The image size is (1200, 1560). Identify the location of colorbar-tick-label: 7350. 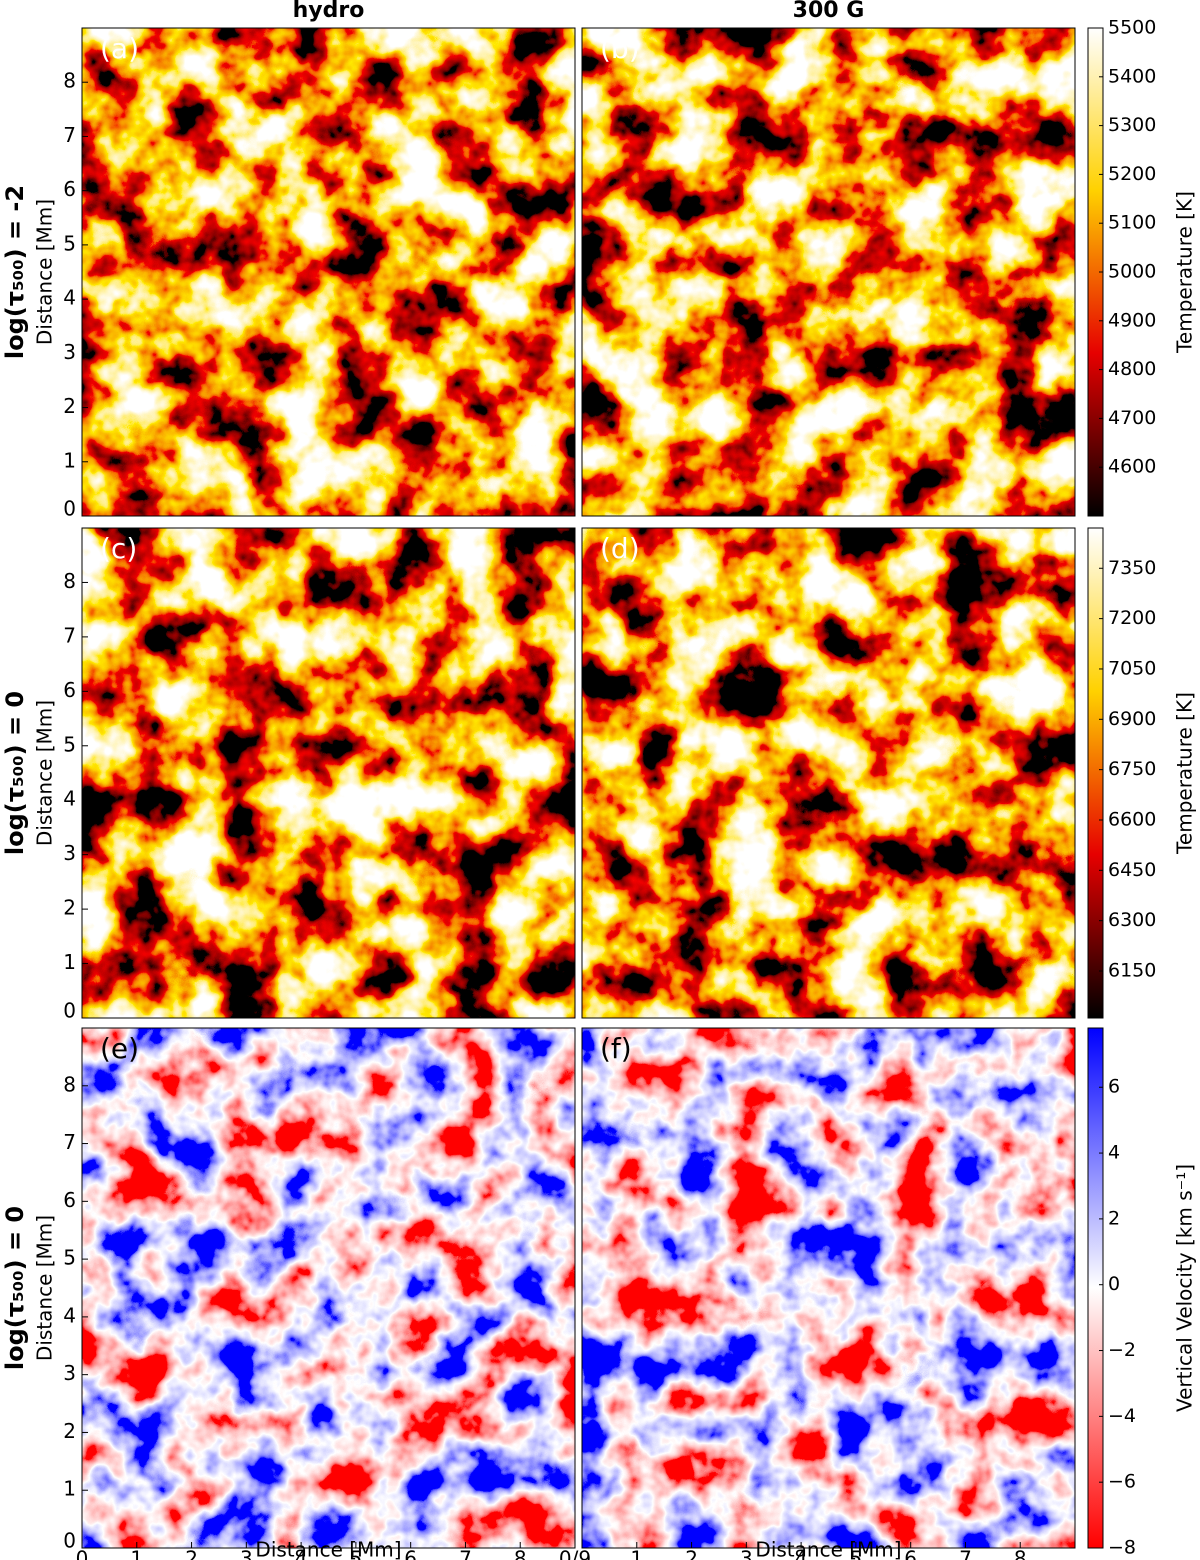
(1132, 568).